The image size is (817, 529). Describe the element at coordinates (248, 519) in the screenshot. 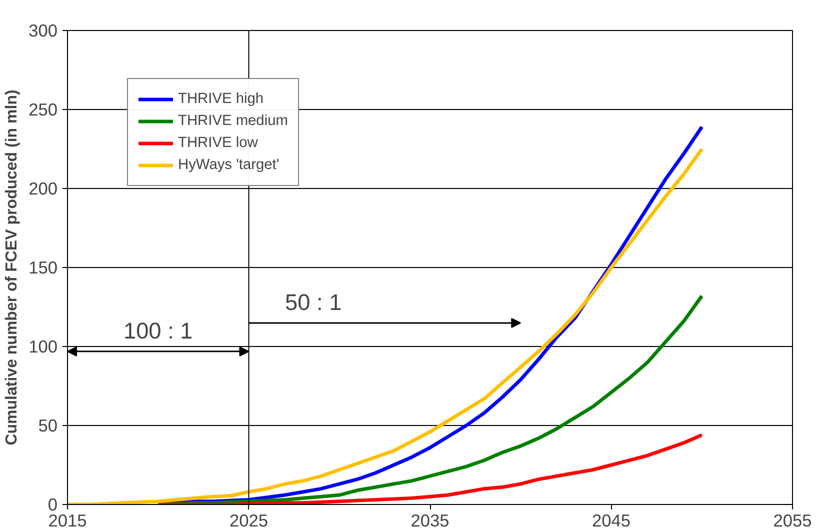

I see `x-tick-label: 2025` at that location.